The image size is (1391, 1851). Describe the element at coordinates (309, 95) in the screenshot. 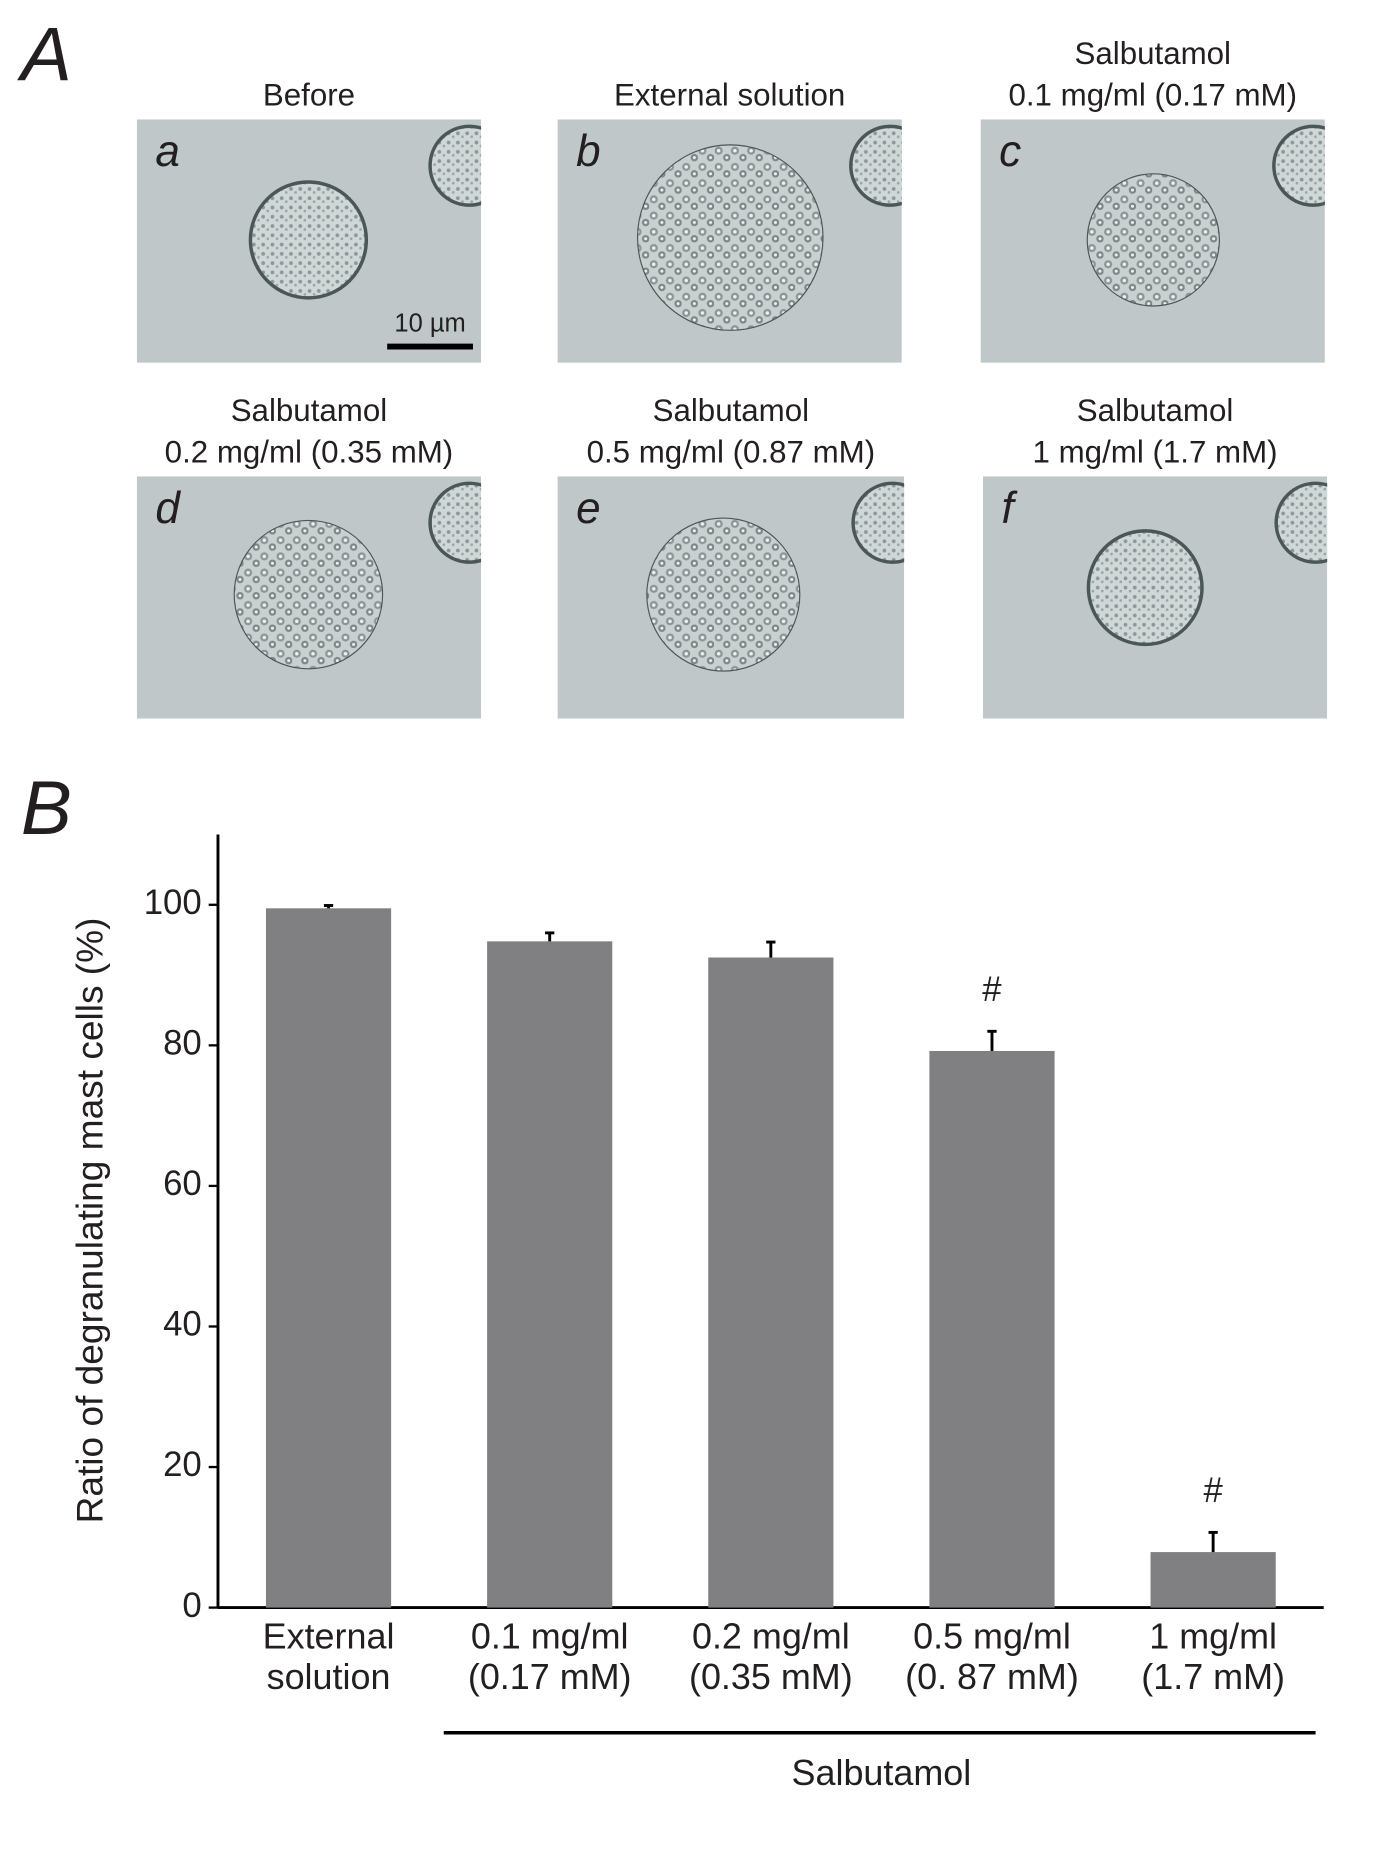

I see `micrograph-title: Before` at that location.